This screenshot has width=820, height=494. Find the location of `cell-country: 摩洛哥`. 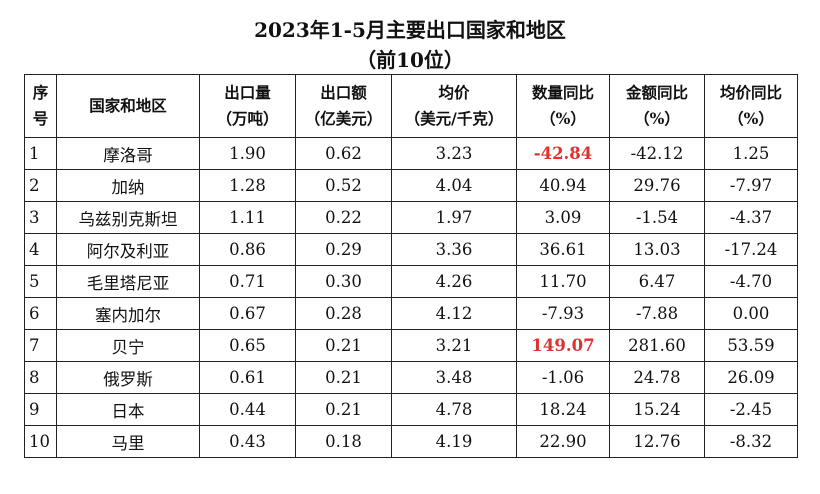

cell-country: 摩洛哥 is located at coordinates (128, 153).